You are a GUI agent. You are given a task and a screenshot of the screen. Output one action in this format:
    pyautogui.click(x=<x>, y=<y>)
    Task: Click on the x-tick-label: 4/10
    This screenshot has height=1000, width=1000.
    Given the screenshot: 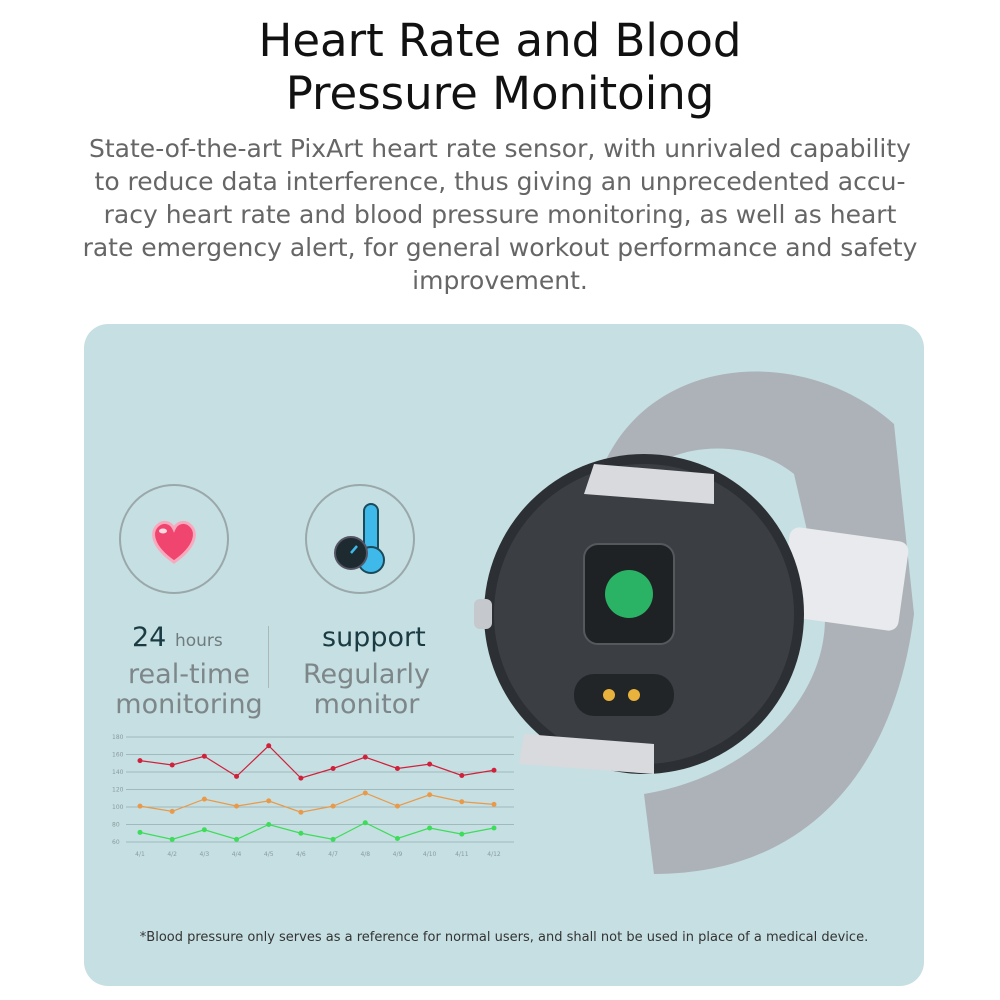 What is the action you would take?
    pyautogui.click(x=430, y=854)
    